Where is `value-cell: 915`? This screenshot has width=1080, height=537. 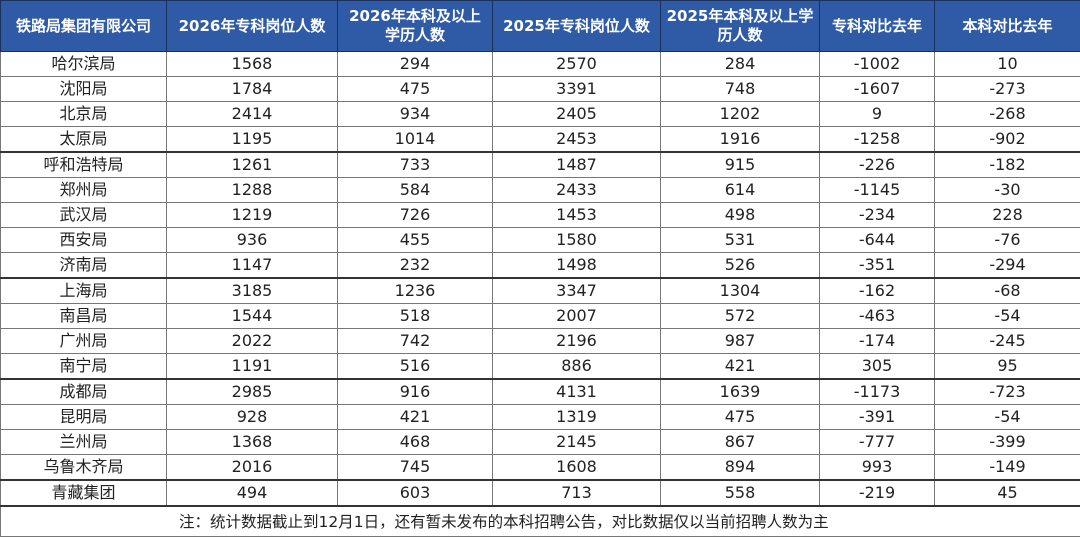
value-cell: 915 is located at coordinates (740, 165).